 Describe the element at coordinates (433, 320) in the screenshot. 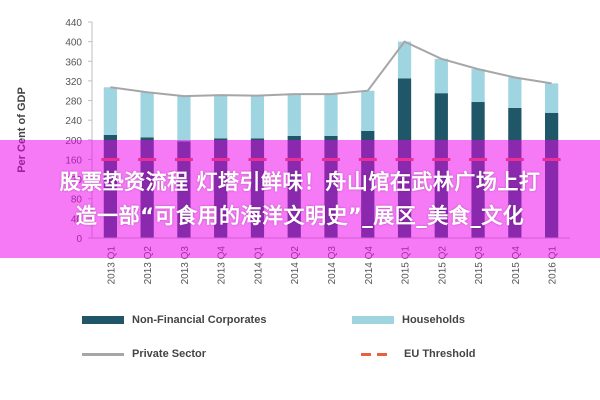

I see `legend-label-households: Households` at that location.